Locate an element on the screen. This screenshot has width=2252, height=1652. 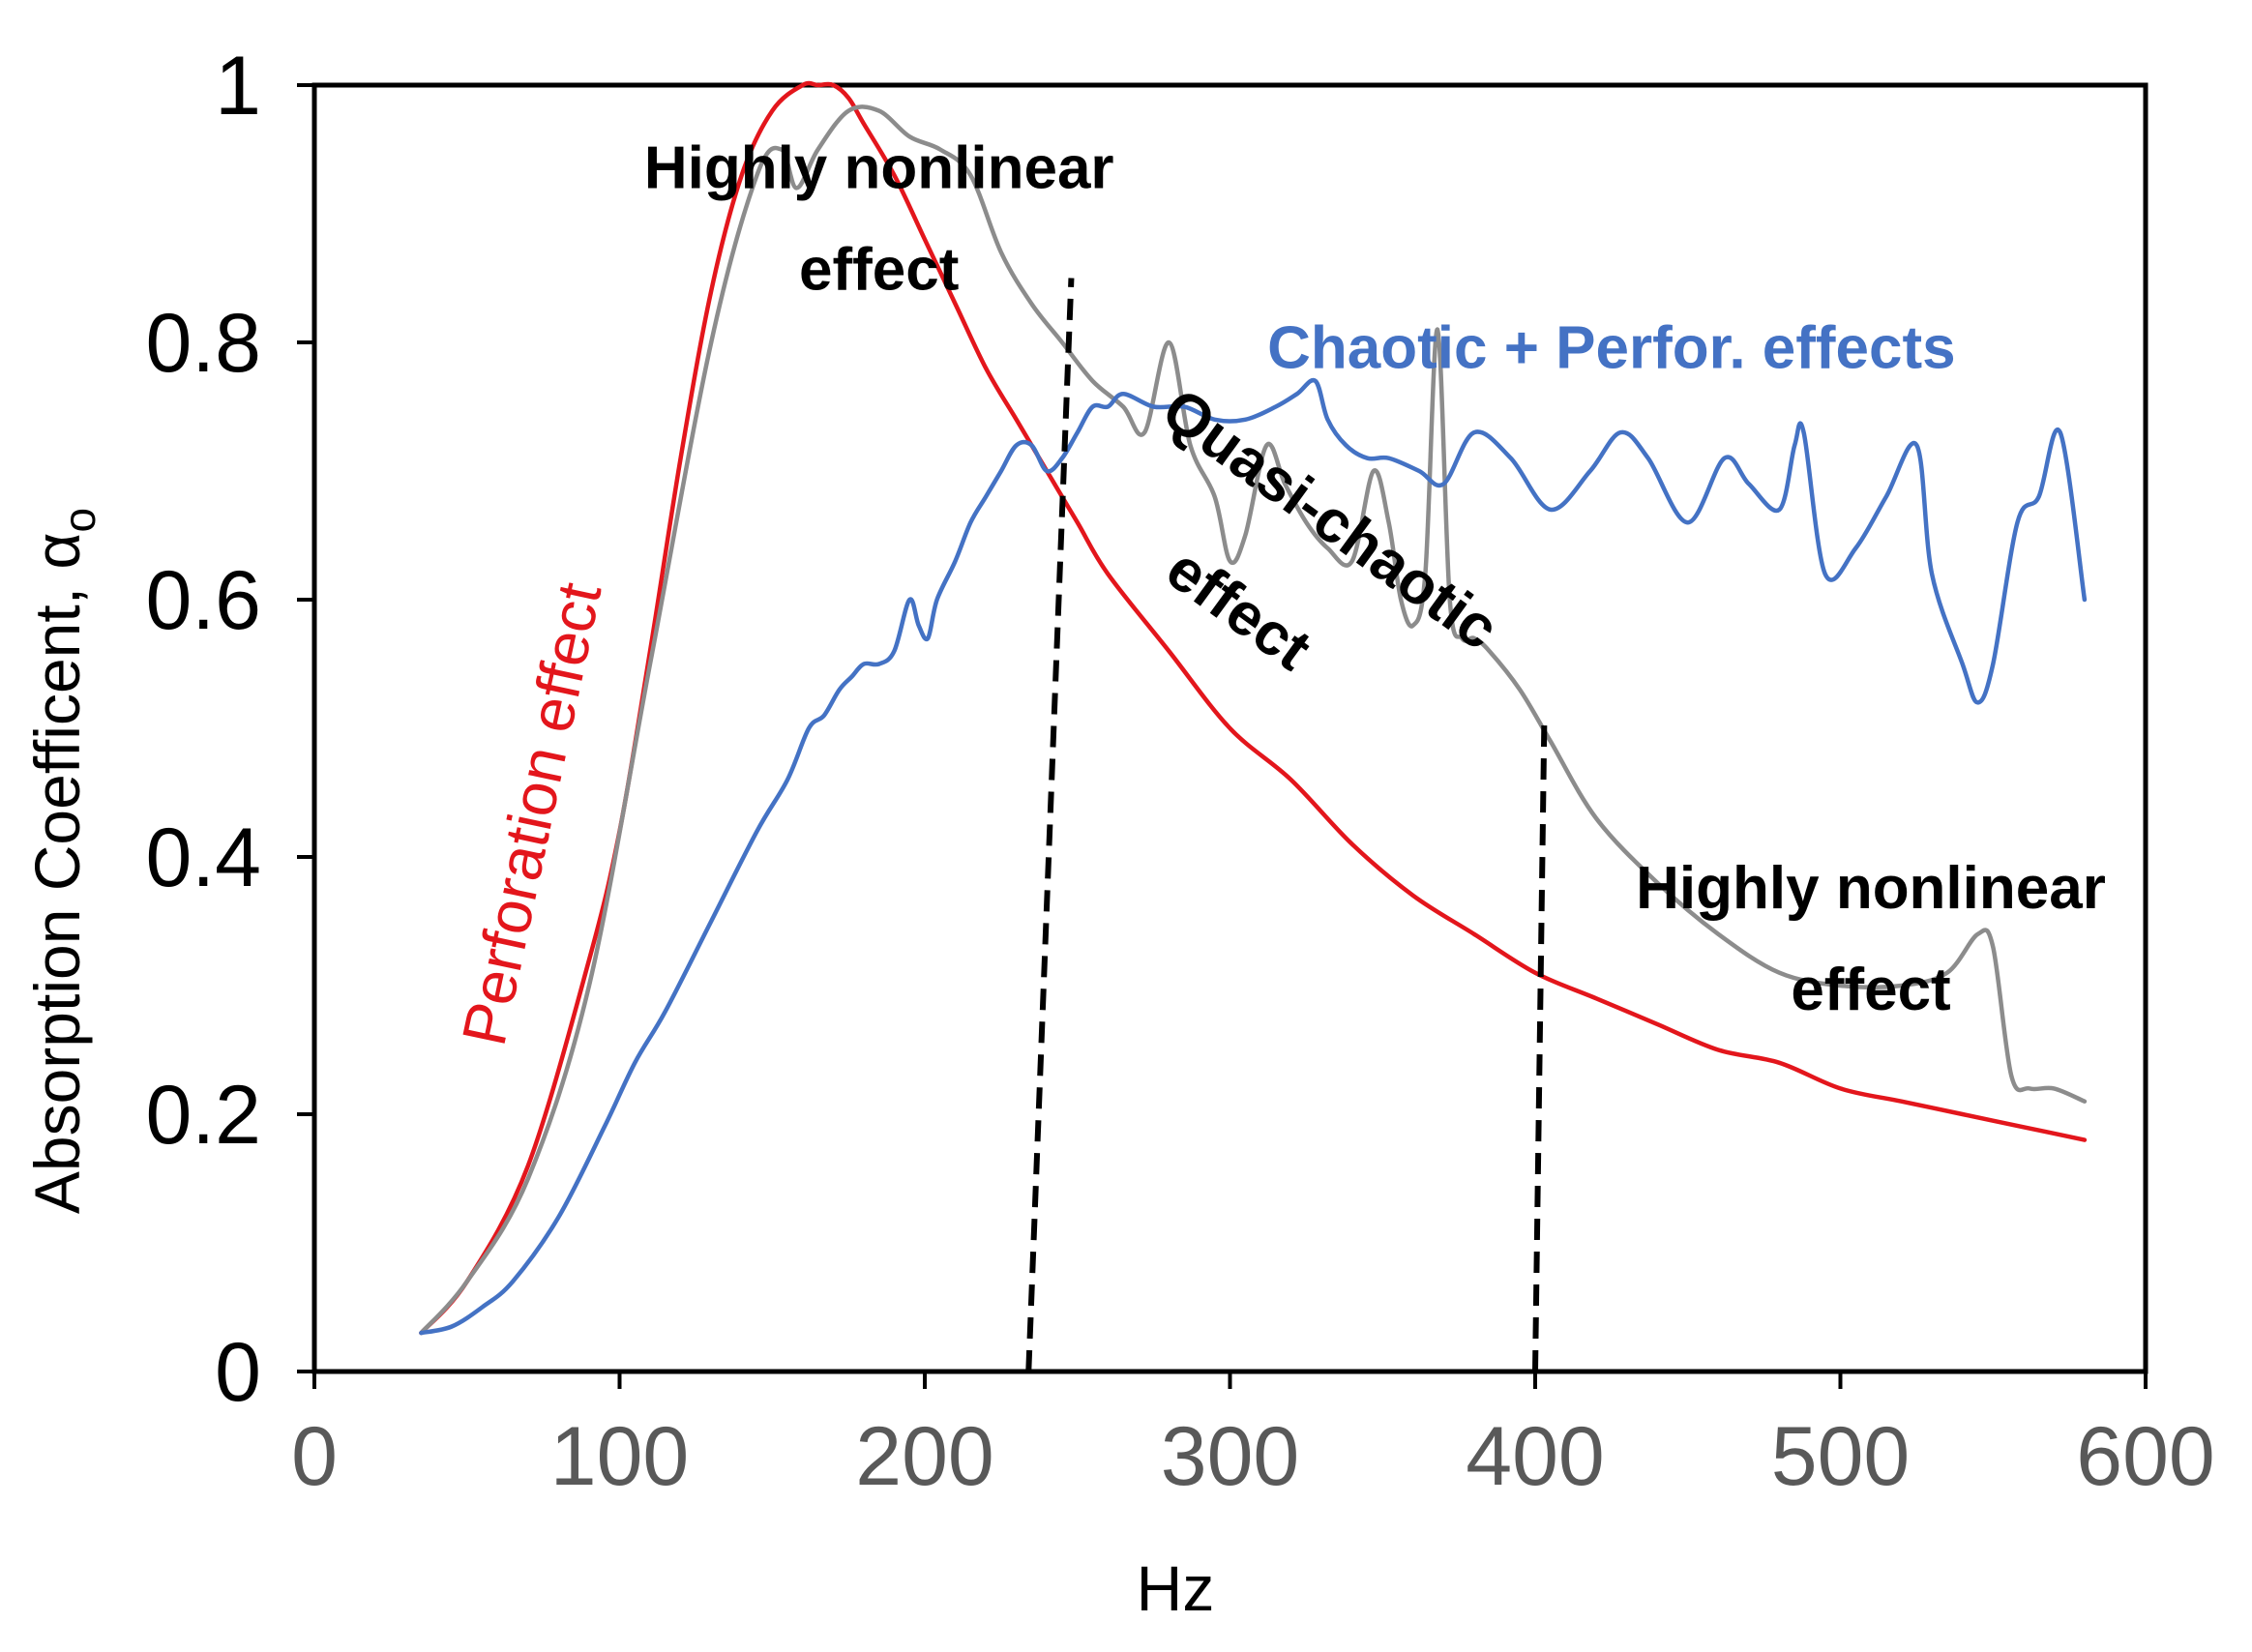
x-tick-label: 600 is located at coordinates (2145, 1456).